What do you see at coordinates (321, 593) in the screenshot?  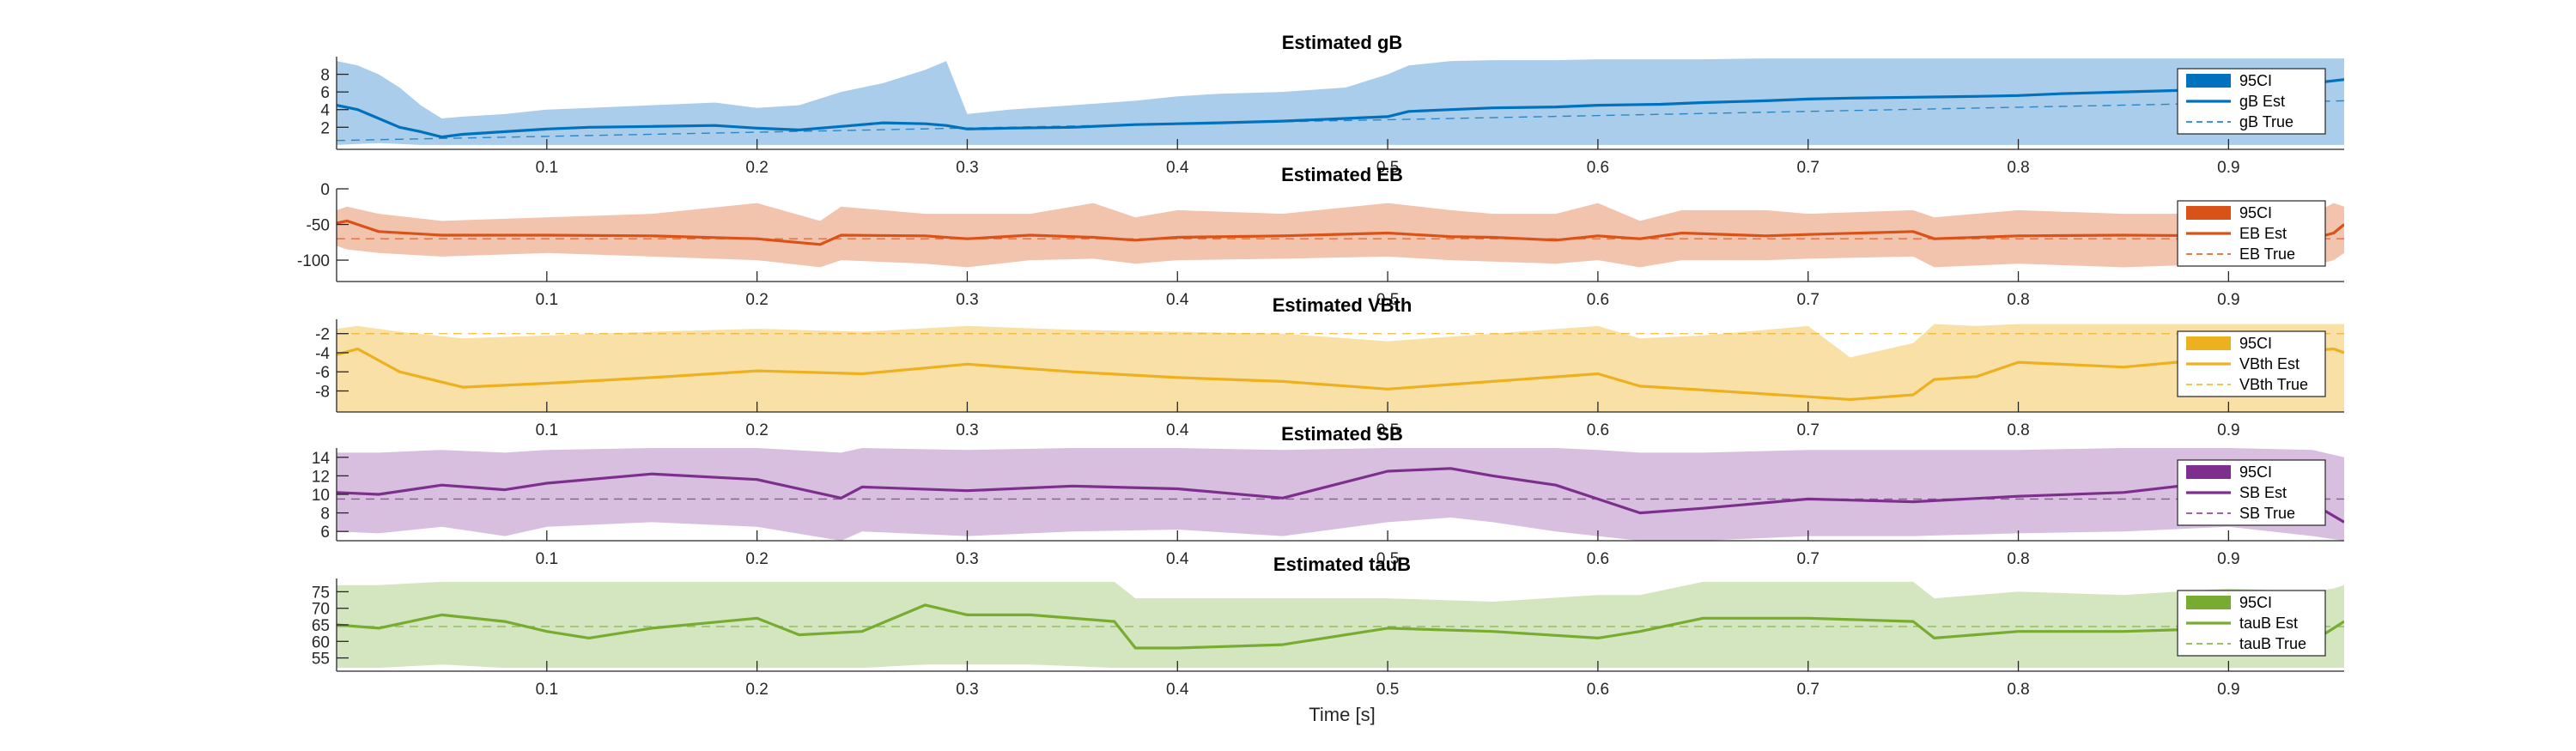 I see `y-tick-label: 75` at bounding box center [321, 593].